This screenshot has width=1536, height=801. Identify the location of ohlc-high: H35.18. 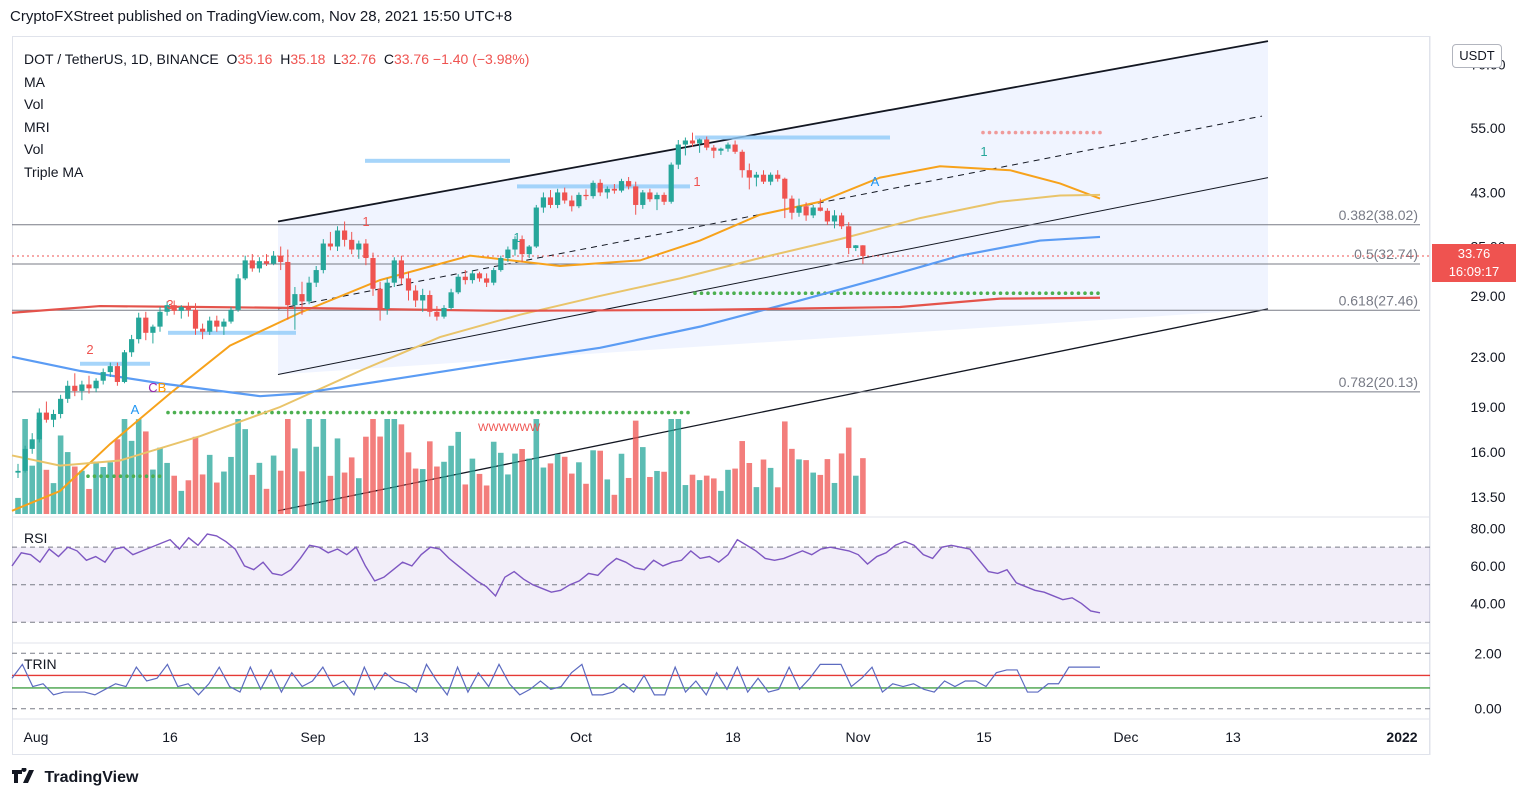
(300, 59).